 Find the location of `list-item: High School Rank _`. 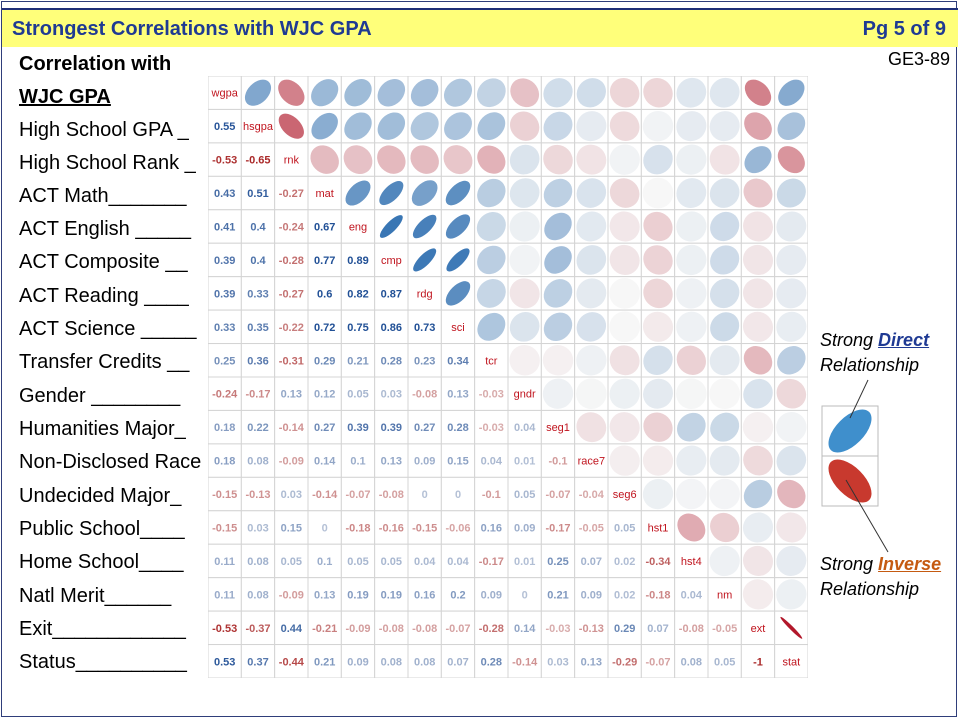

list-item: High School Rank _ is located at coordinates (107, 163).